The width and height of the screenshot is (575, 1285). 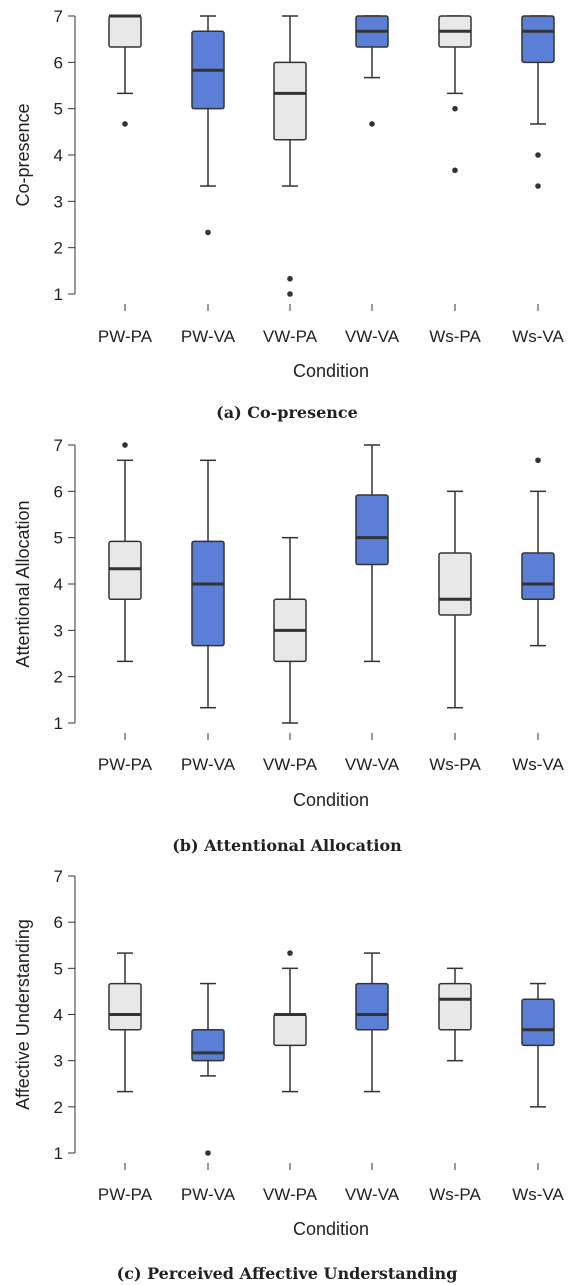 What do you see at coordinates (287, 412) in the screenshot?
I see `figure-caption: (a) Co-presence` at bounding box center [287, 412].